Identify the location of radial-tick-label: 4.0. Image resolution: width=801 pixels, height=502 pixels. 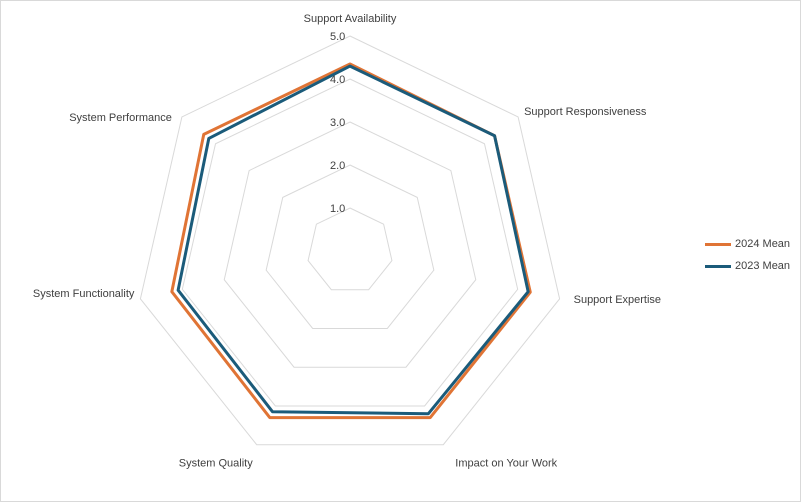
(337, 80).